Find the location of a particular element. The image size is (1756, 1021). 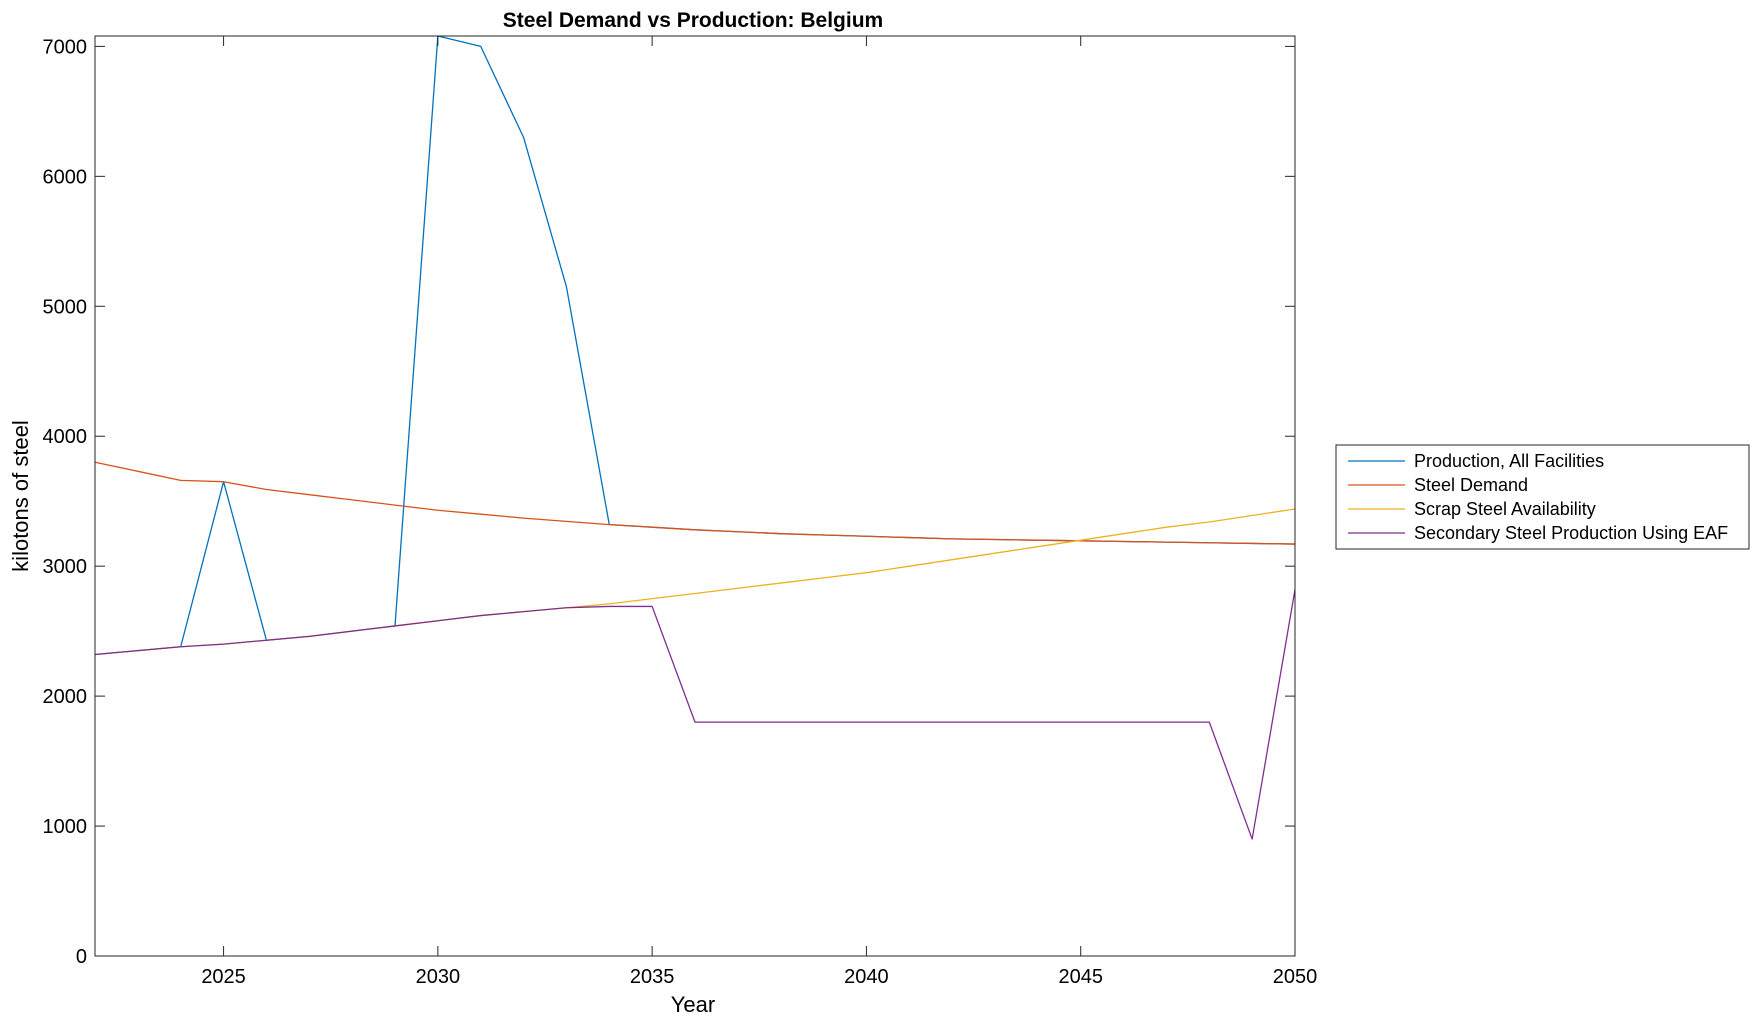

legend-box is located at coordinates (1542, 497).